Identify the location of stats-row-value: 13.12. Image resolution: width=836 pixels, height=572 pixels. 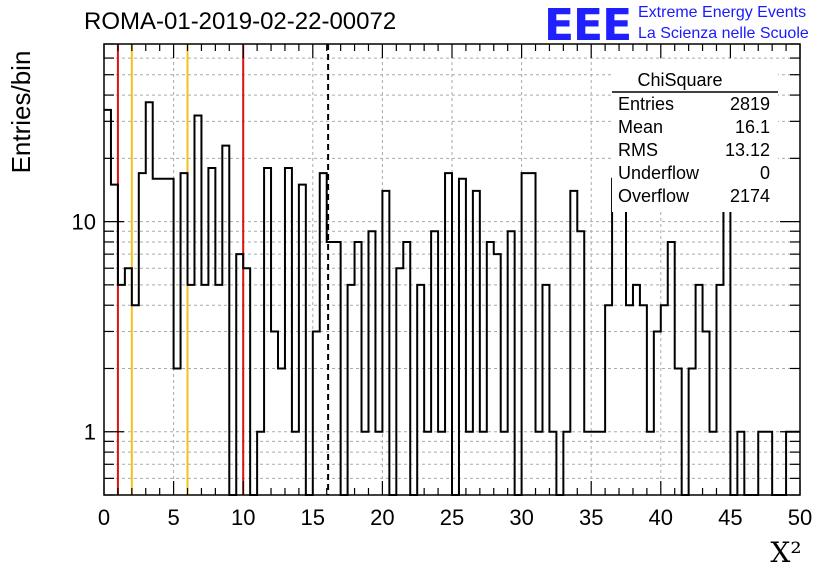
(747, 150).